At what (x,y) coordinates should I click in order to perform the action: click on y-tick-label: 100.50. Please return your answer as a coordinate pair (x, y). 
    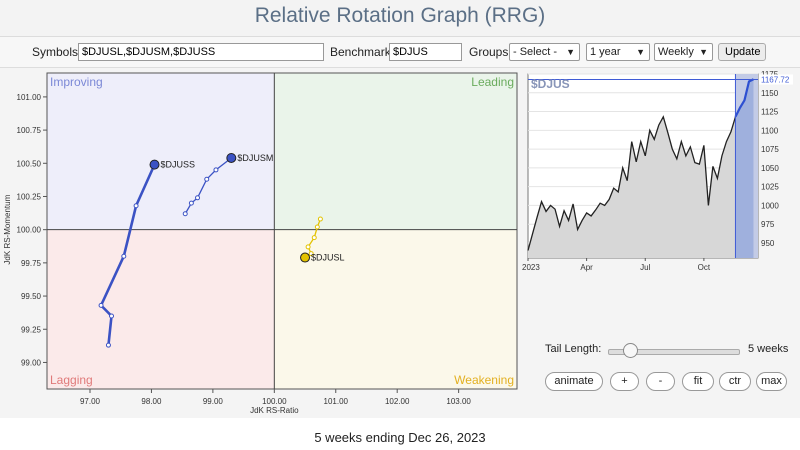
    Looking at the image, I should click on (29, 163).